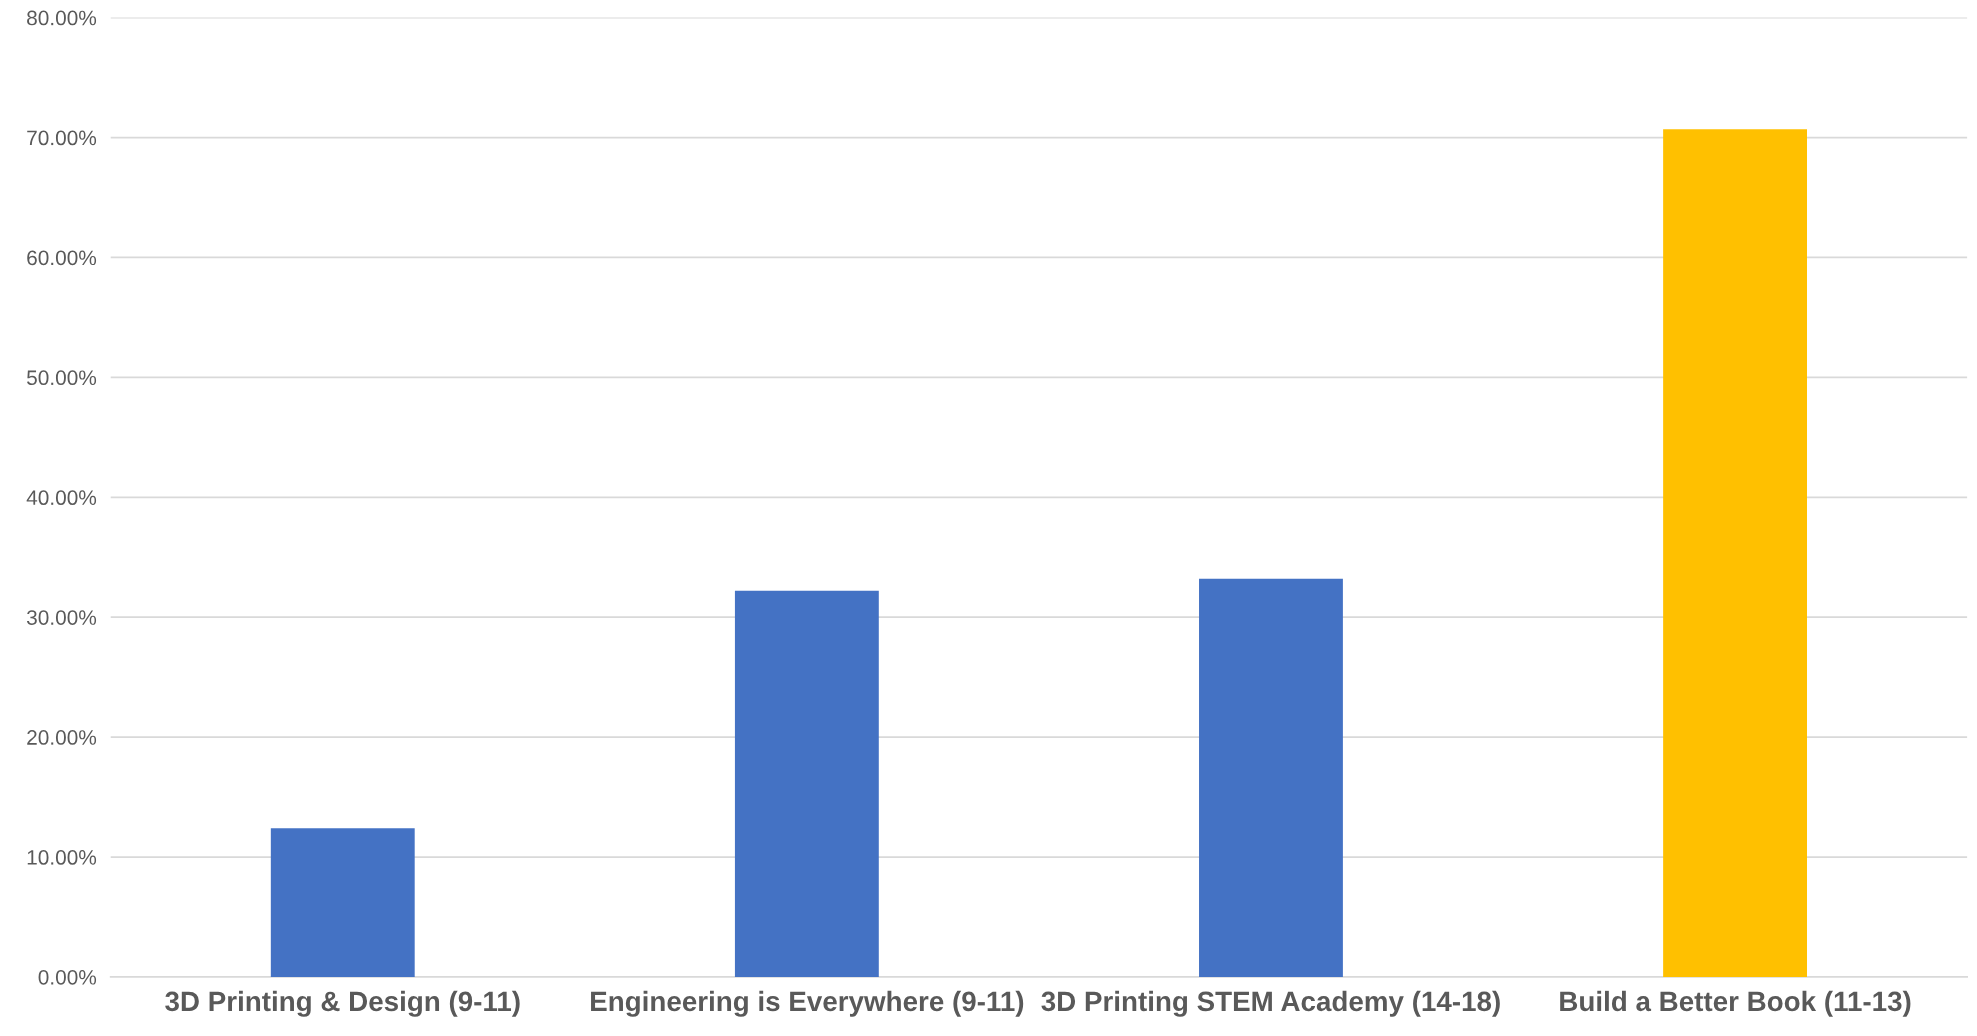 The image size is (1977, 1036). I want to click on y-tick-label: 30.00%, so click(61, 617).